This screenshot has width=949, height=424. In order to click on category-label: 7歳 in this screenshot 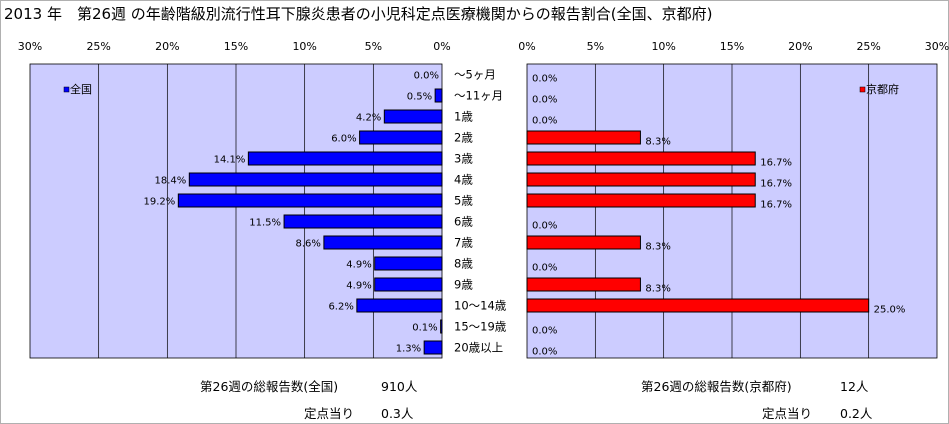, I will do `click(463, 243)`.